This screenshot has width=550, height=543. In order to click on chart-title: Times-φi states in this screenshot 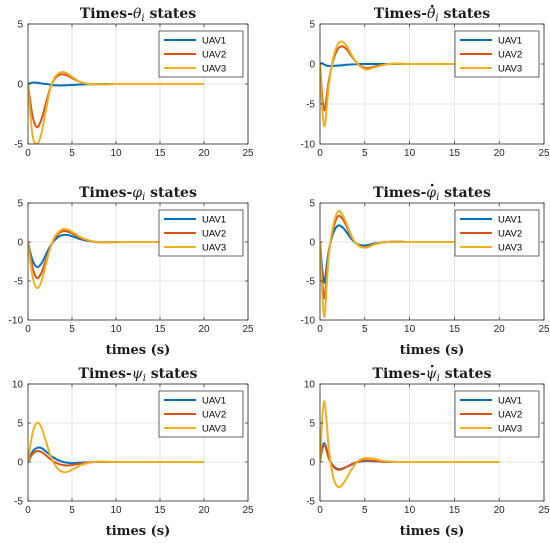, I will do `click(432, 194)`.